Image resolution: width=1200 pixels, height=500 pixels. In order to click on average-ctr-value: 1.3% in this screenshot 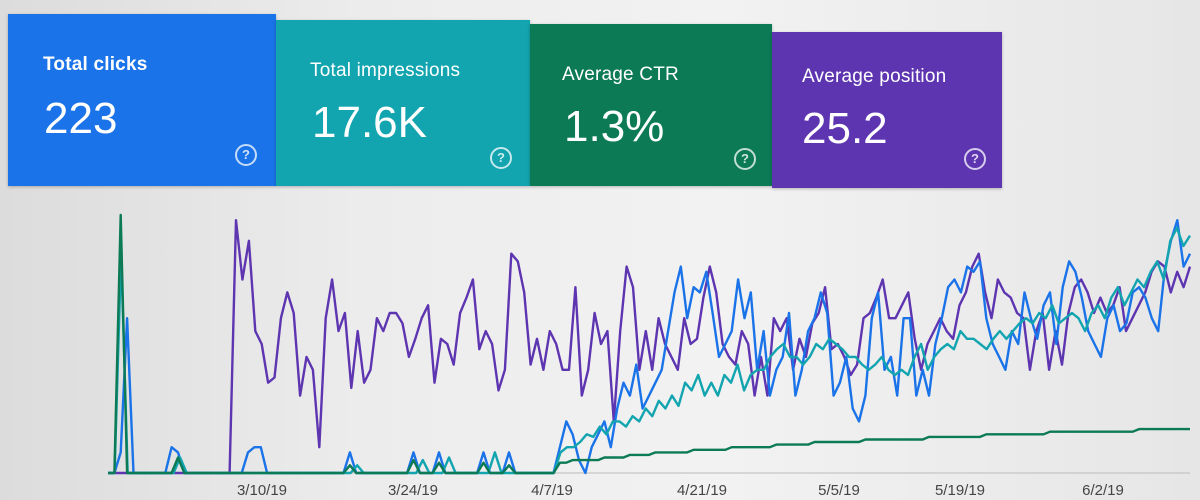, I will do `click(614, 126)`.